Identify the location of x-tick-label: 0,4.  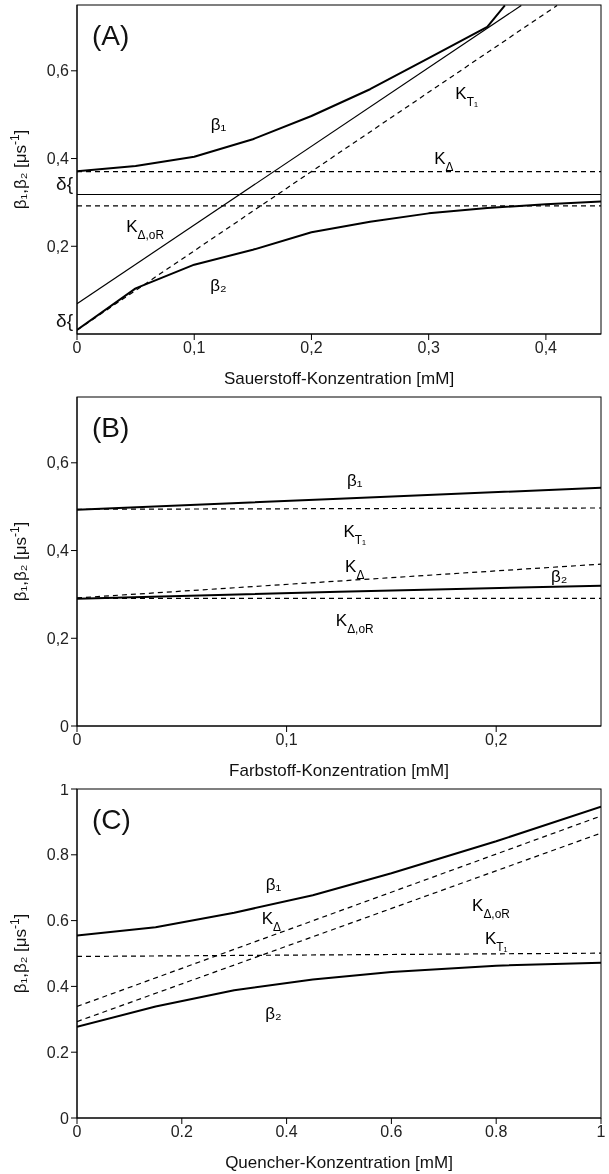
(546, 348).